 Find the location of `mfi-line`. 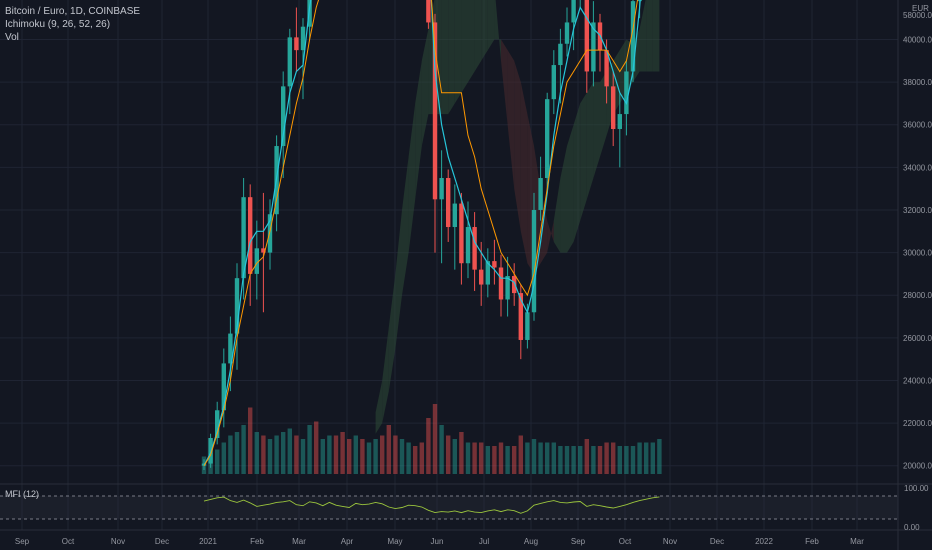

mfi-line is located at coordinates (431, 505).